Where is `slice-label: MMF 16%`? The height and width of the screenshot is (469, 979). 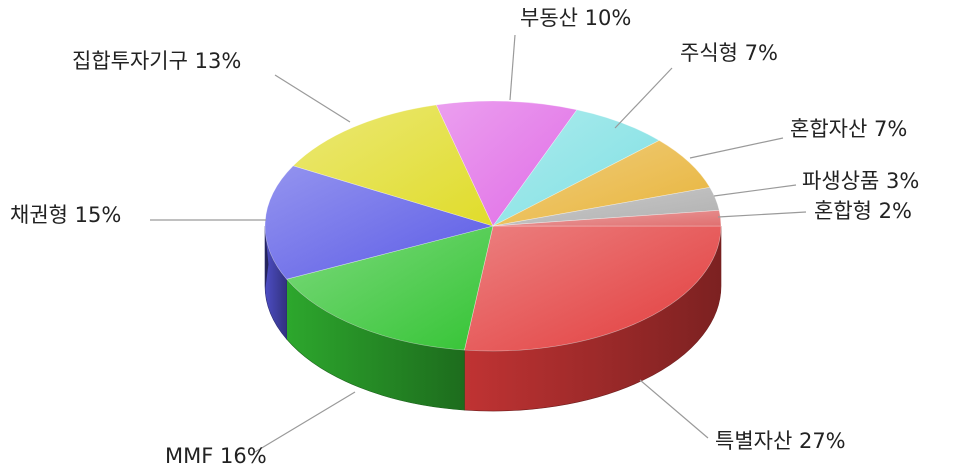
slice-label: MMF 16% is located at coordinates (216, 456).